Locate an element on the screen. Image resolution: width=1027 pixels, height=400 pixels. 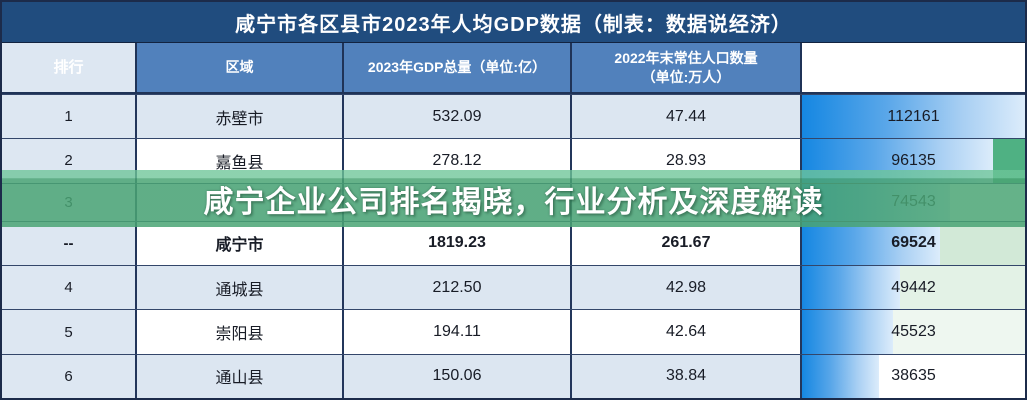
region-cell: 崇阳县 is located at coordinates (238, 332).